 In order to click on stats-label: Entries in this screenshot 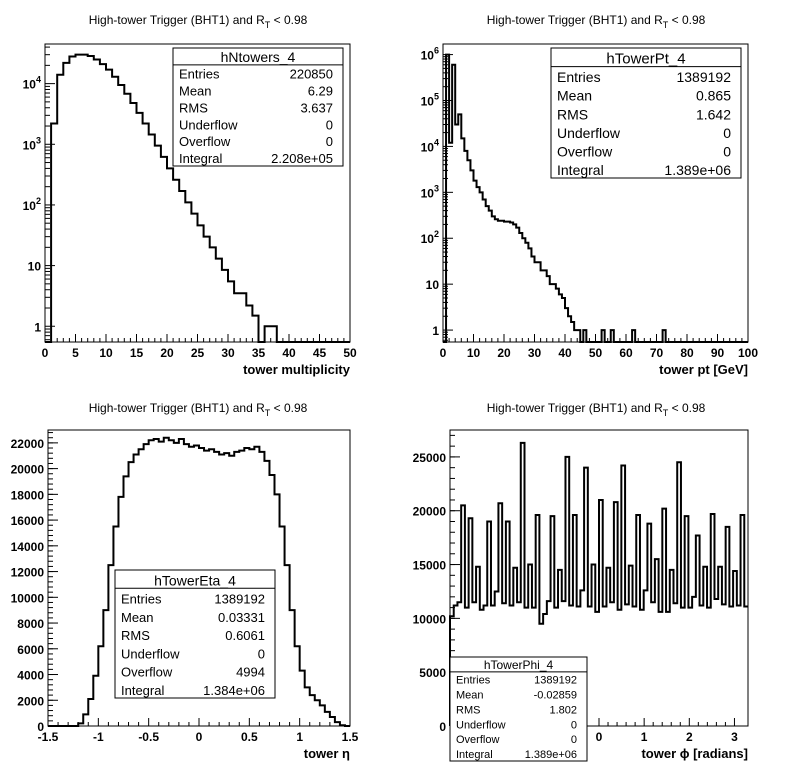, I will do `click(579, 77)`.